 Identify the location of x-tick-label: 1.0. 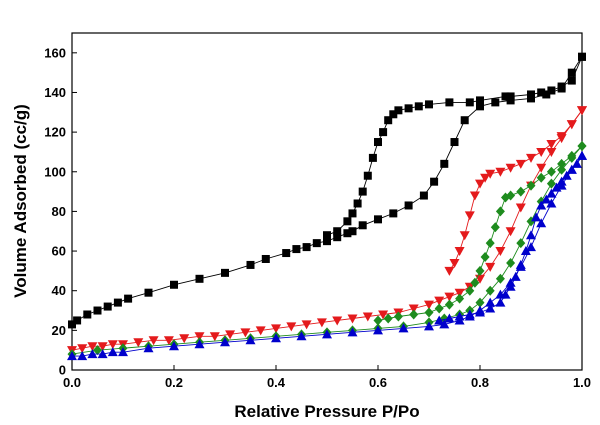
(582, 382).